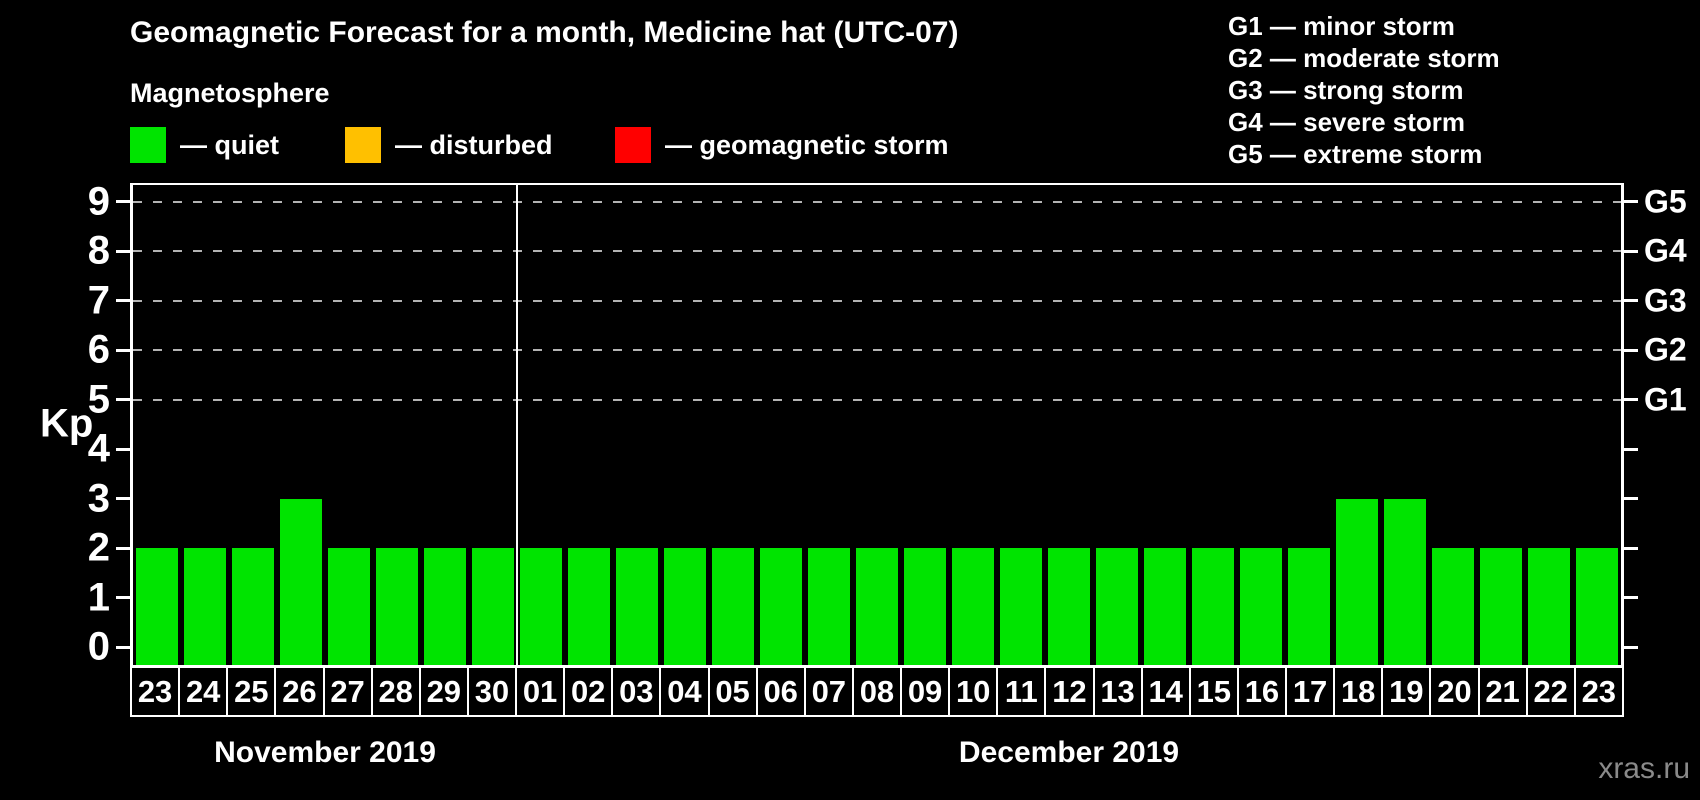 Image resolution: width=1700 pixels, height=800 pixels. Describe the element at coordinates (1631, 350) in the screenshot. I see `right-axis-tick-kp6` at that location.